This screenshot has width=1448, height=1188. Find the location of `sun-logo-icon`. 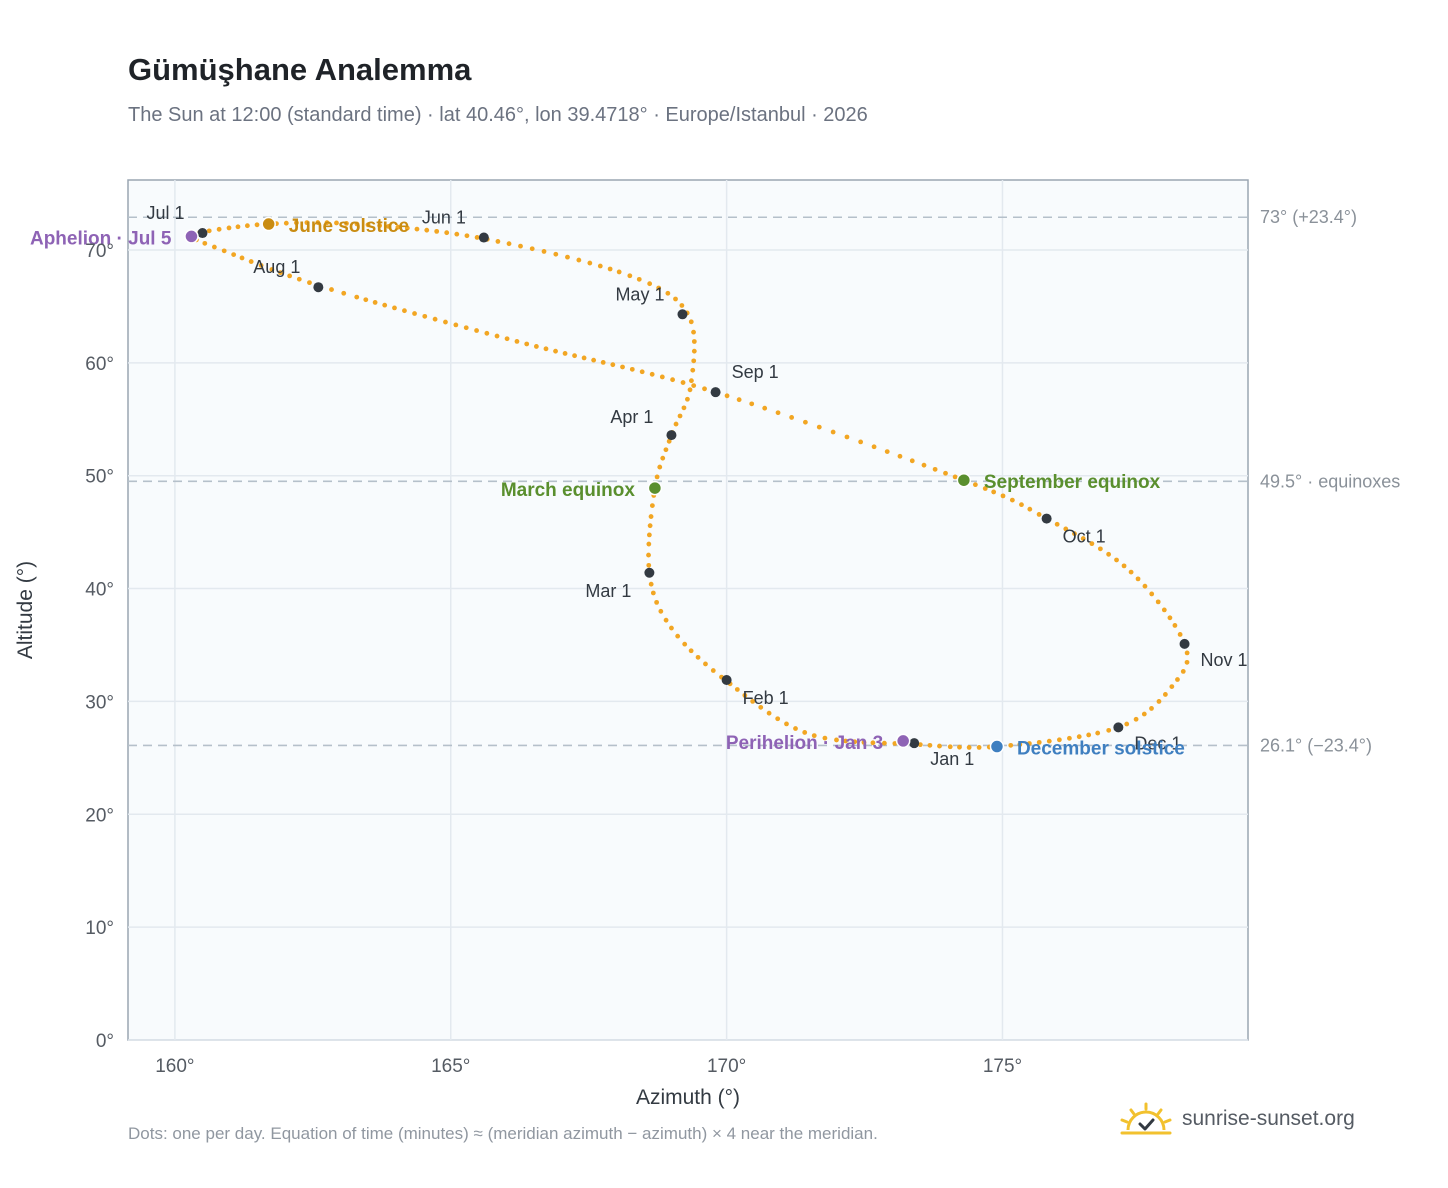

sun-logo-icon is located at coordinates (1146, 1118).